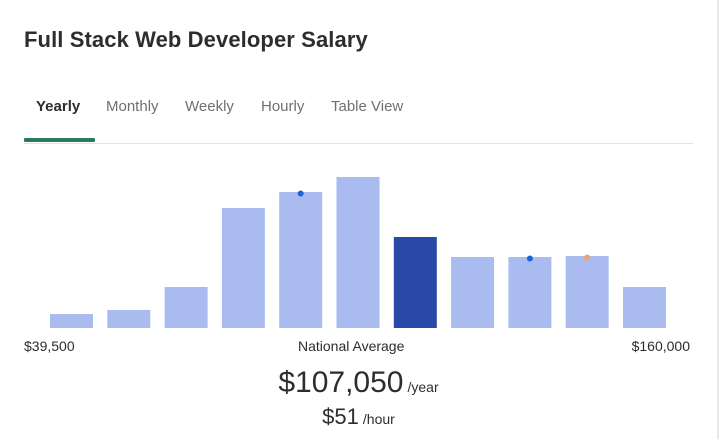 The width and height of the screenshot is (720, 439). What do you see at coordinates (415, 282) in the screenshot?
I see `national-average-bar` at bounding box center [415, 282].